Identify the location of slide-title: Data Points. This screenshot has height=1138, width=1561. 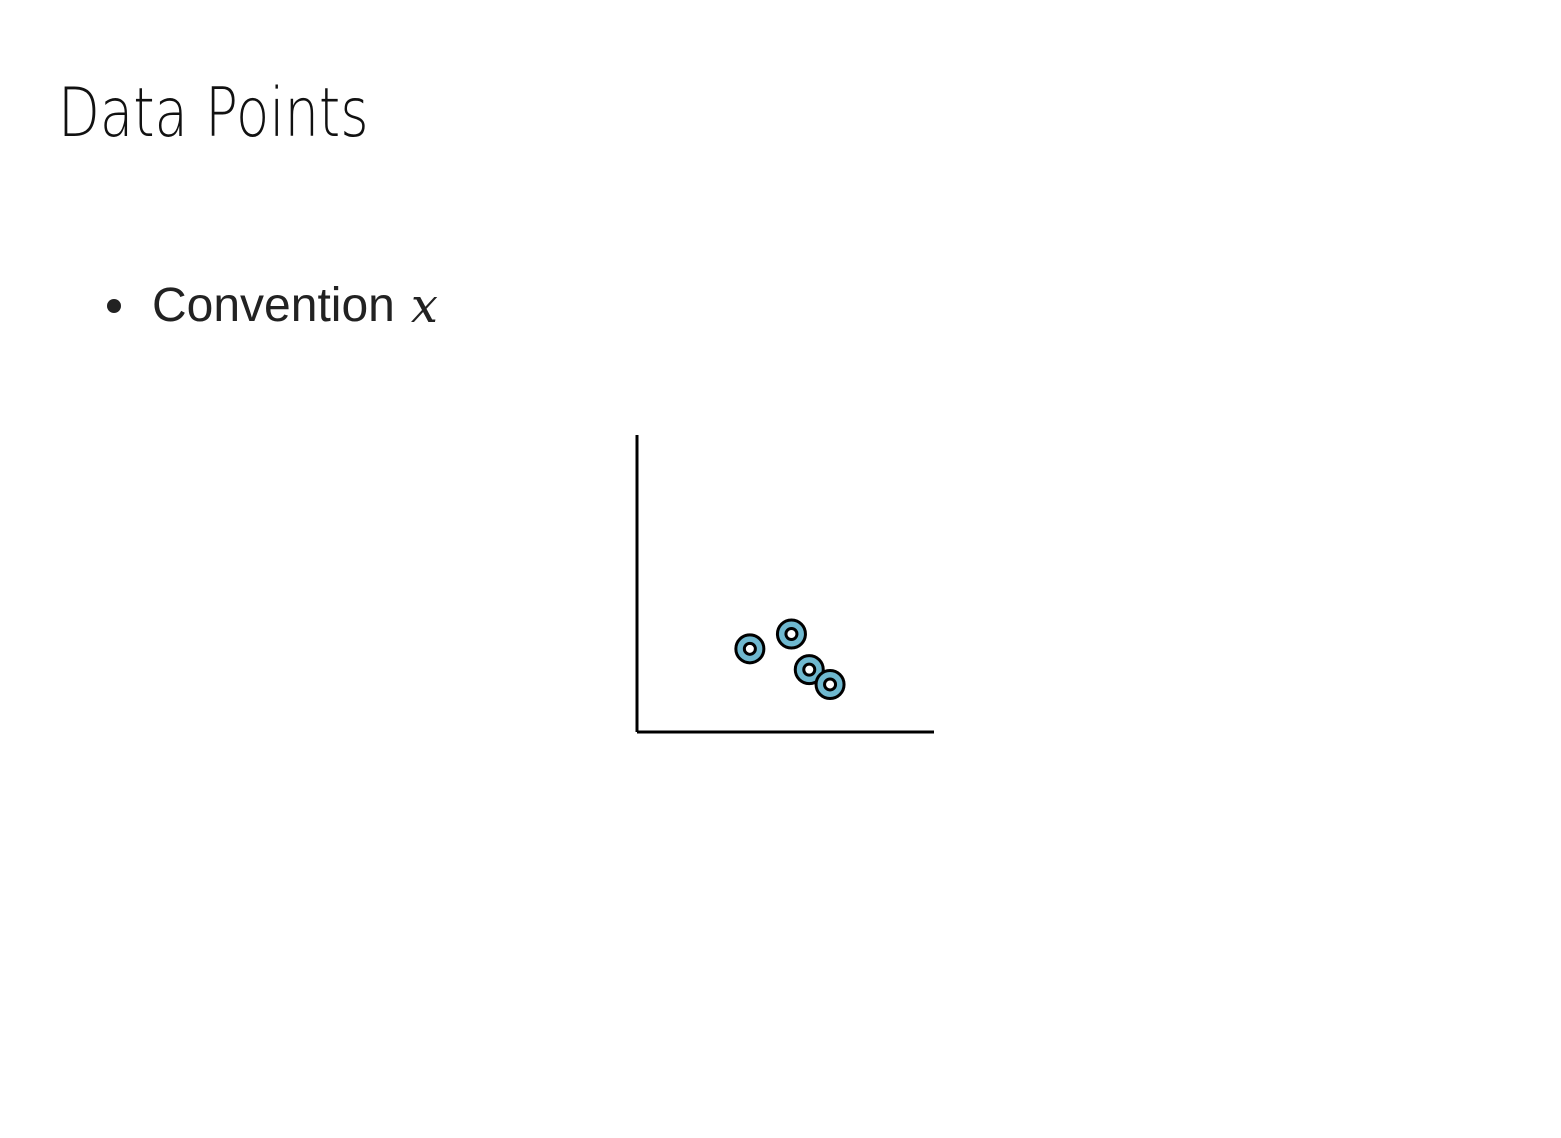
(213, 113).